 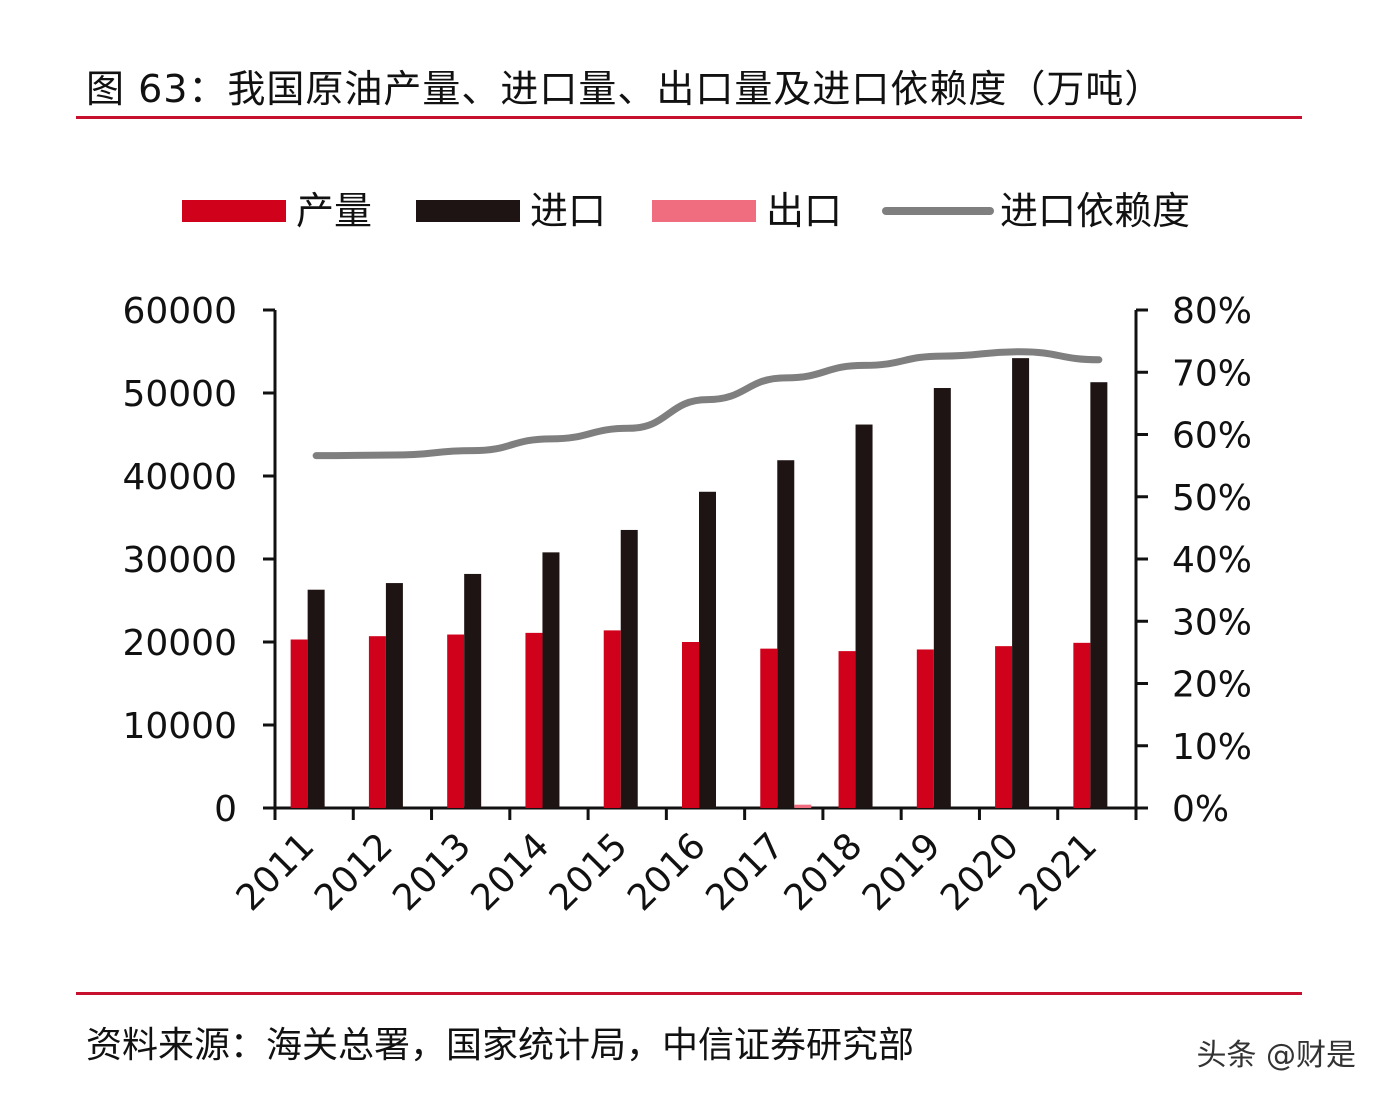 I want to click on right-tick-label: 40%, so click(x=1212, y=560).